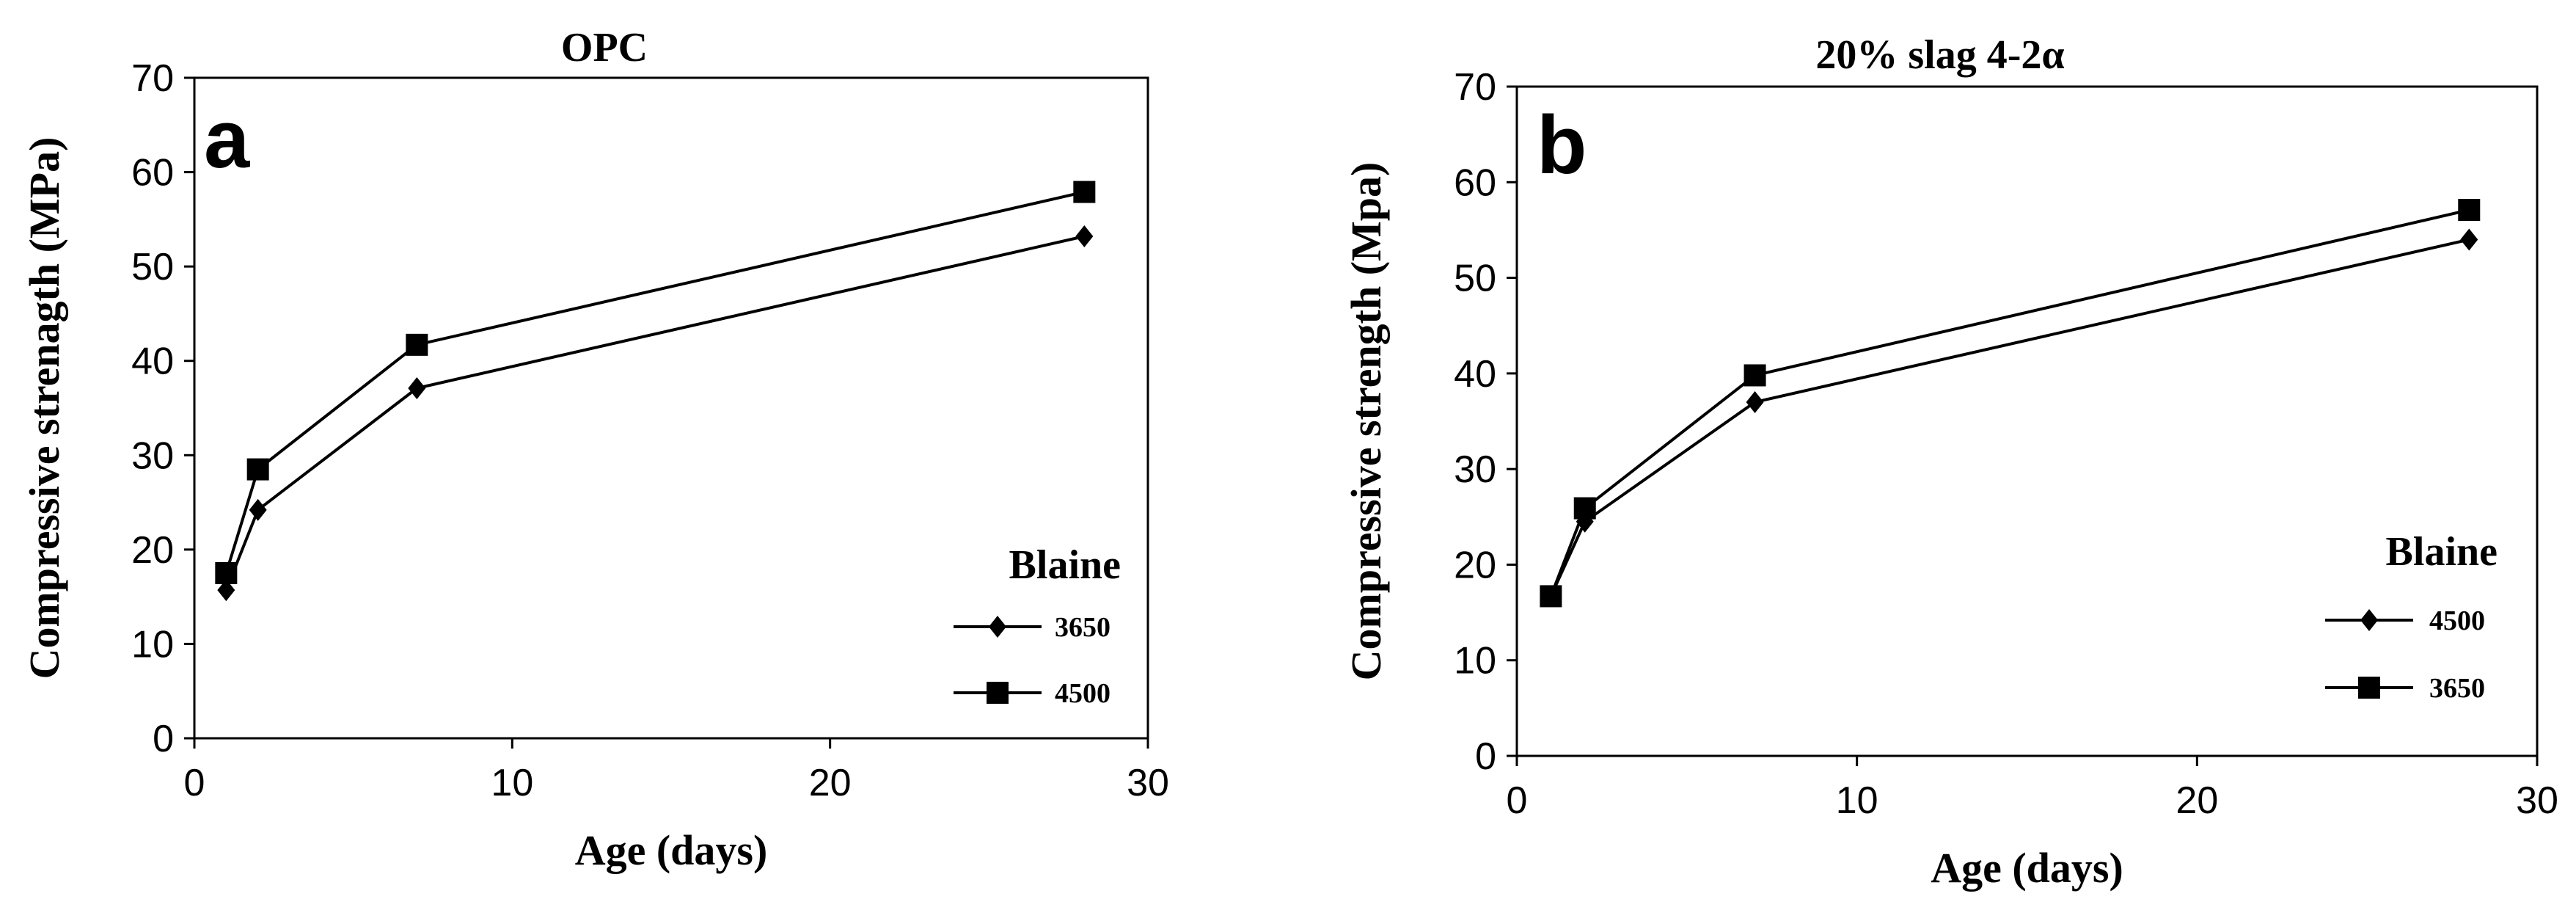 The height and width of the screenshot is (910, 2576). What do you see at coordinates (1562, 145) in the screenshot?
I see `panel-letter: b` at bounding box center [1562, 145].